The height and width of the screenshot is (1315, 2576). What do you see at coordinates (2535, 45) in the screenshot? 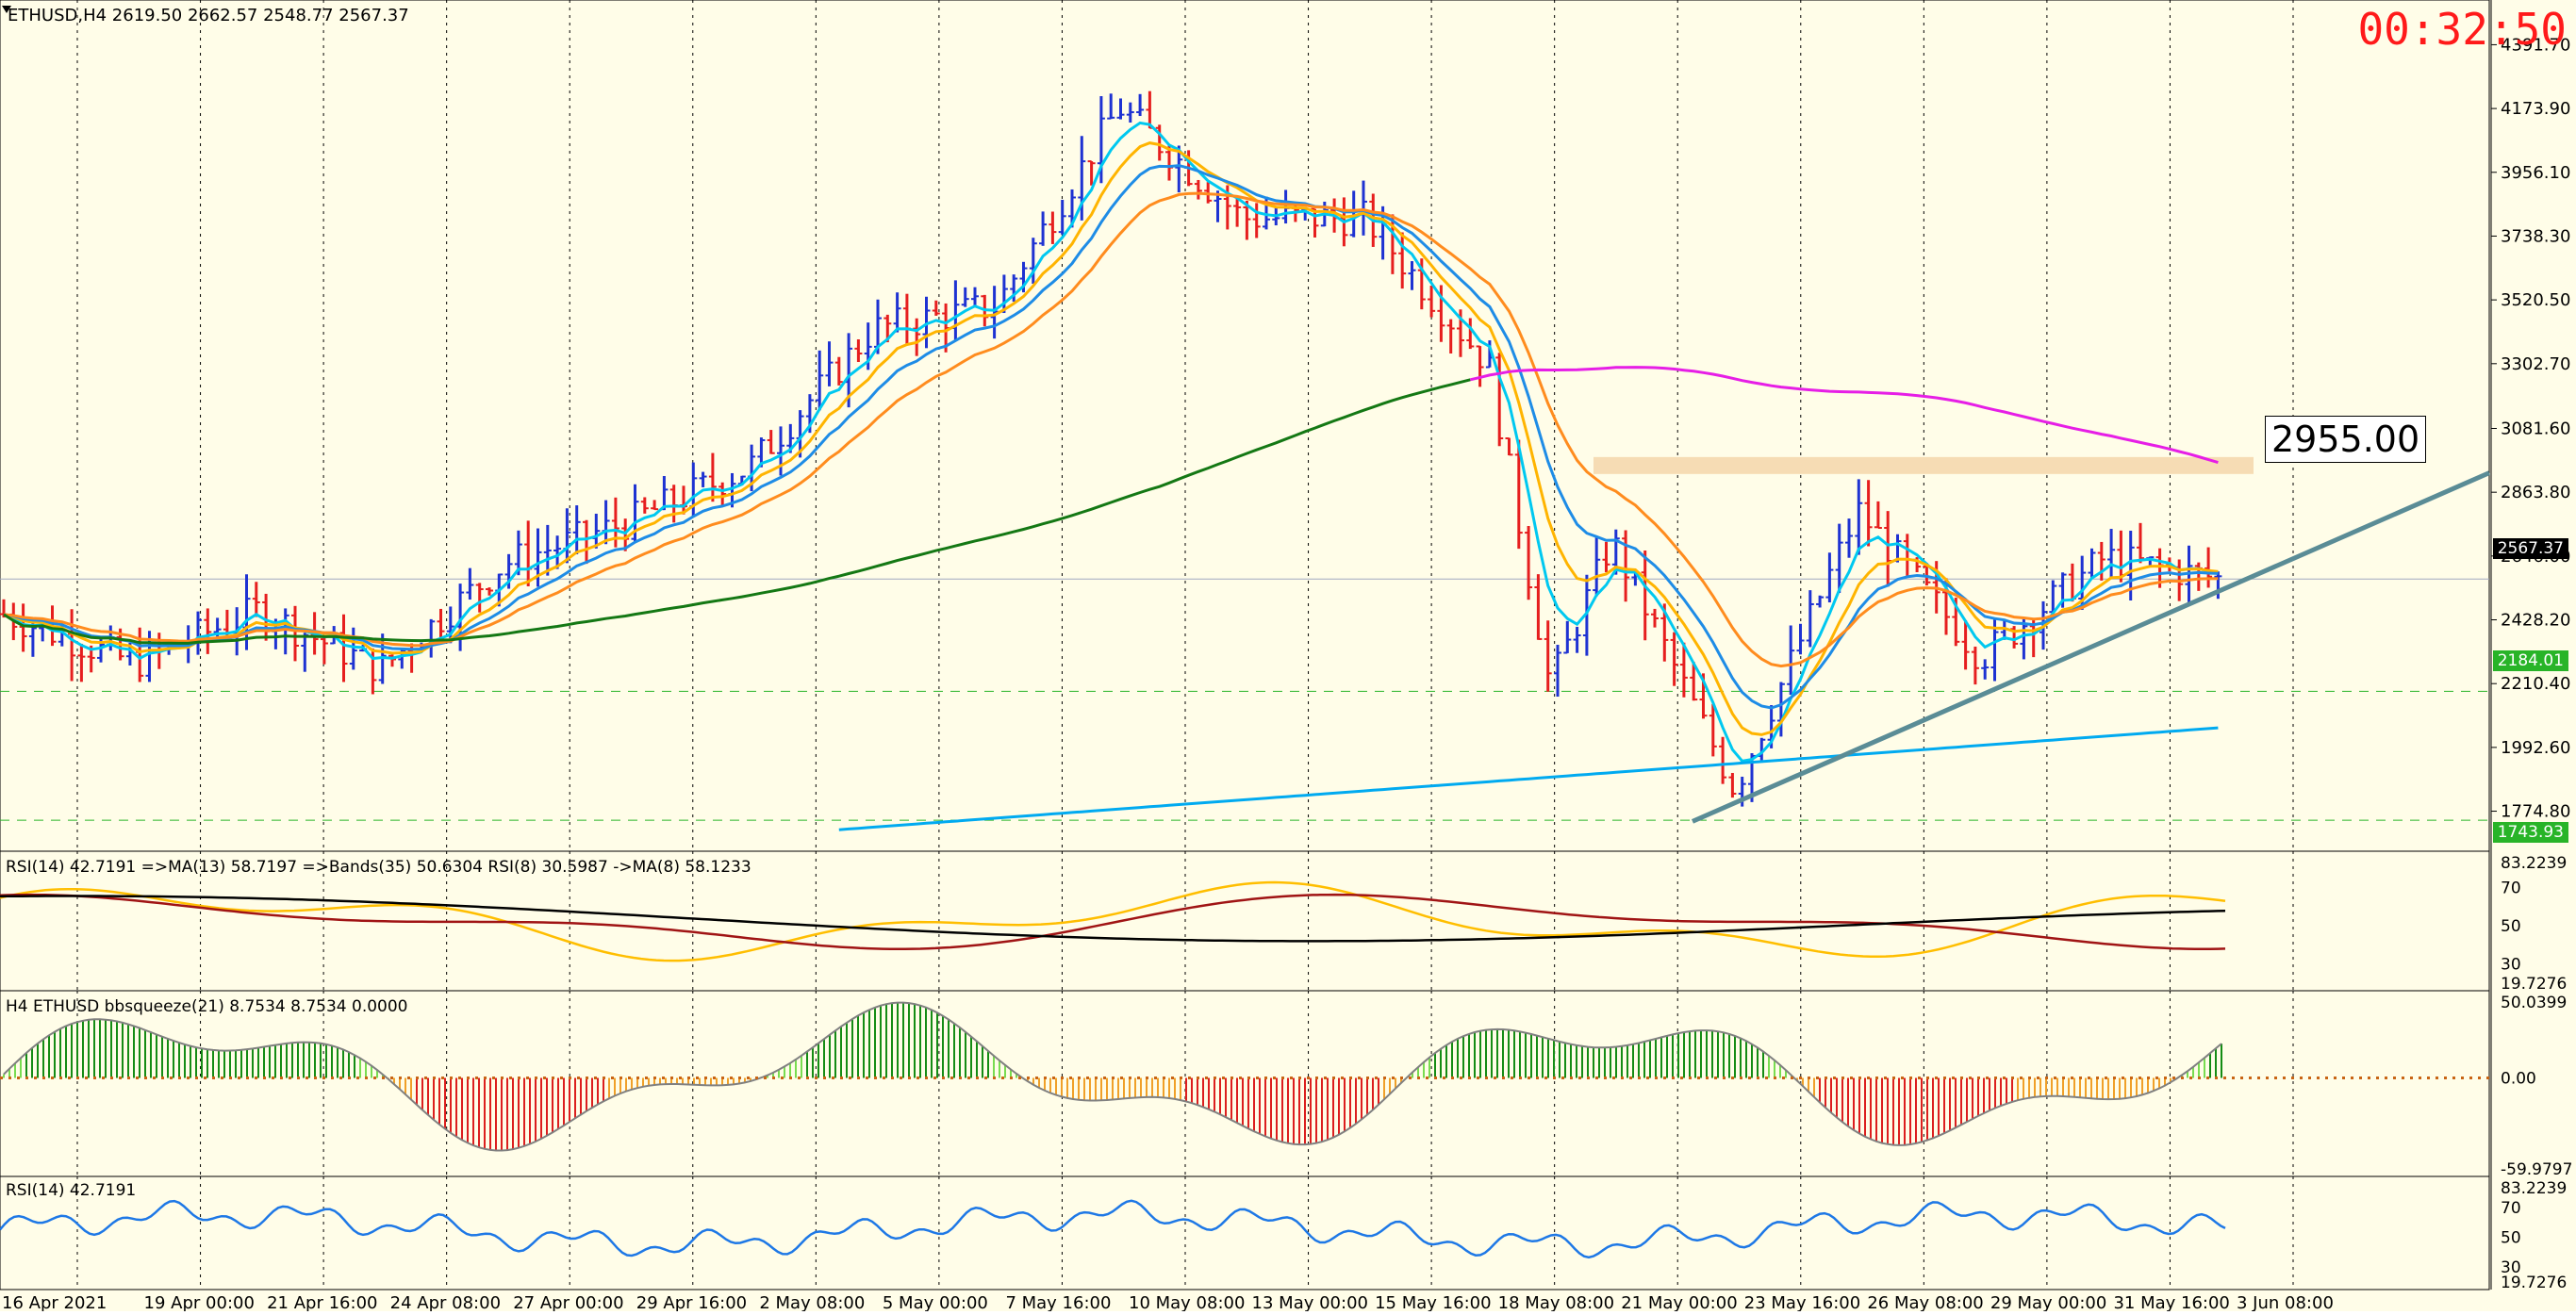
I see `price-axis-label: 4391.70` at bounding box center [2535, 45].